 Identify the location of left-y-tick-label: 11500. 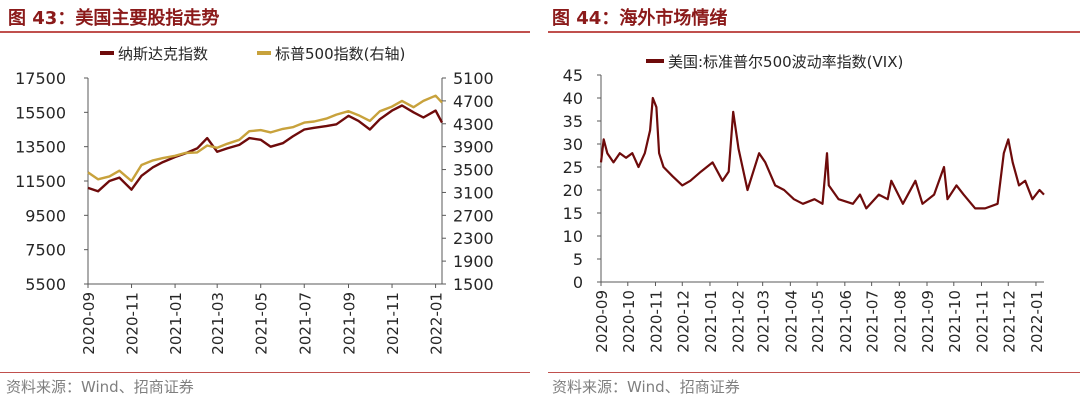
(40, 181).